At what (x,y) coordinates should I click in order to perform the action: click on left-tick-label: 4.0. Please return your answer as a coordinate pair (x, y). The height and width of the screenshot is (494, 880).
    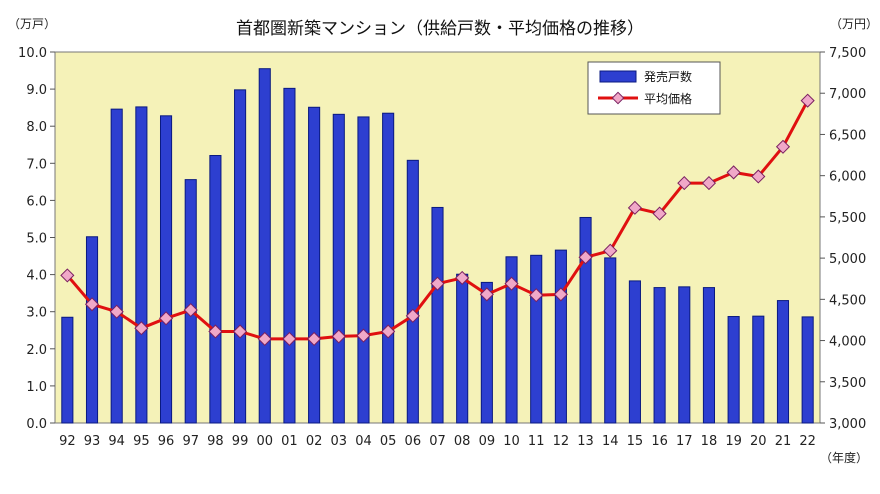
    Looking at the image, I should click on (36, 276).